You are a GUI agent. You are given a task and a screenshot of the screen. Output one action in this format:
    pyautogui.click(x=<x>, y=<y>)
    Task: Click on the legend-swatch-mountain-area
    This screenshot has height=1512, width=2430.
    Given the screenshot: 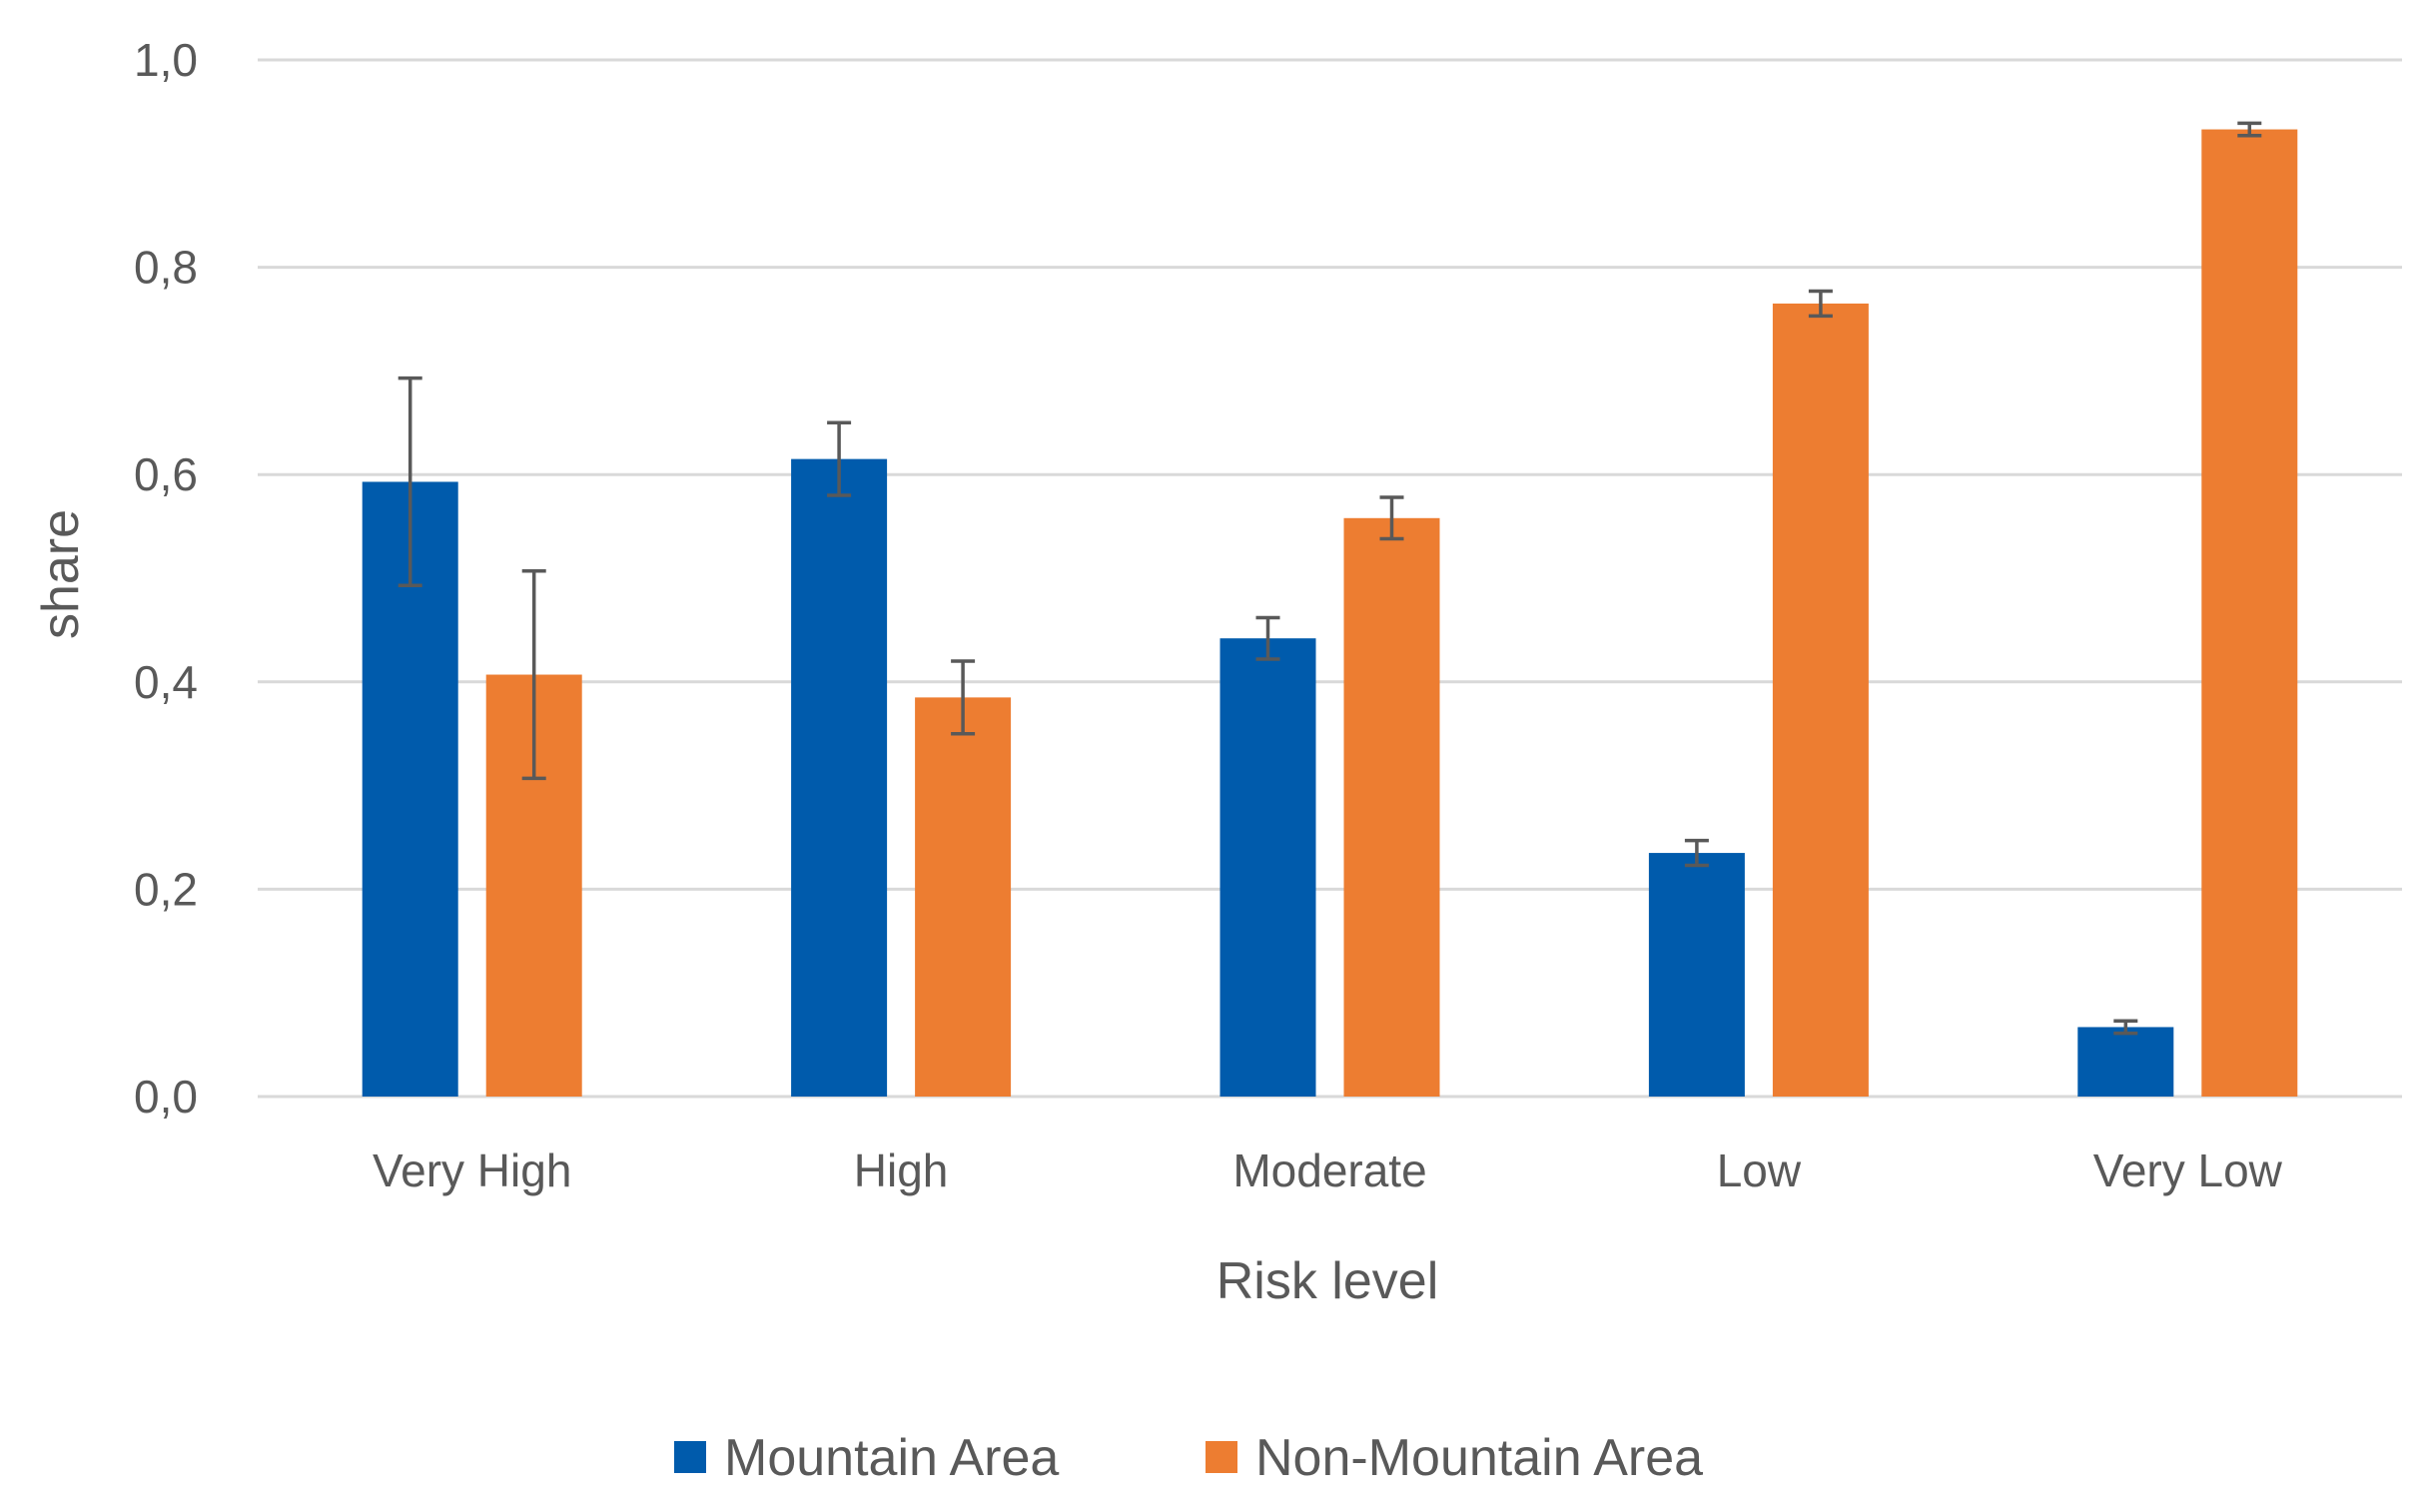 What is the action you would take?
    pyautogui.click(x=690, y=1457)
    